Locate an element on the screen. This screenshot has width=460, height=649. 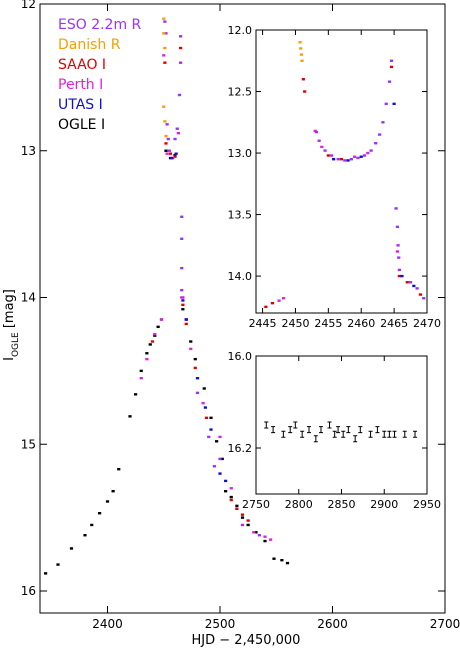
x-tick-label: 2400 is located at coordinates (107, 624).